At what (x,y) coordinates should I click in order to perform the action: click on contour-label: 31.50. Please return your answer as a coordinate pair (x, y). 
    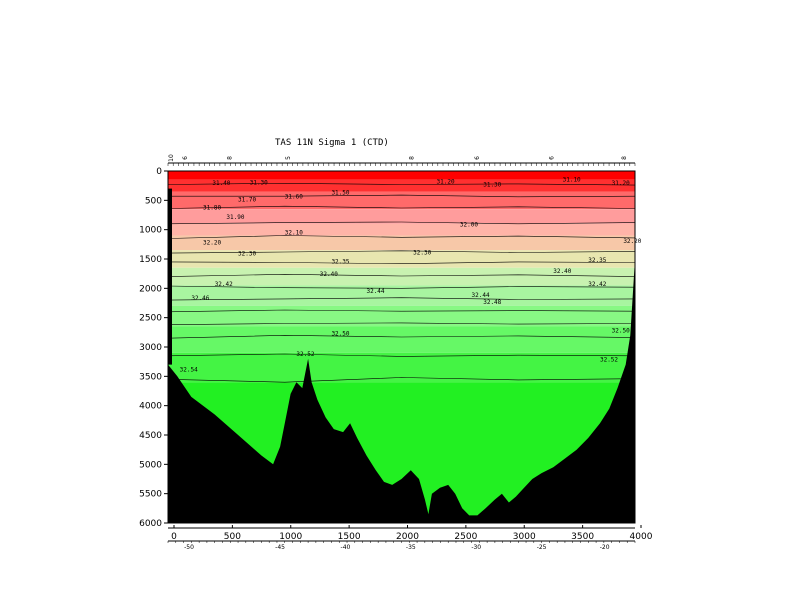
    Looking at the image, I should click on (340, 192).